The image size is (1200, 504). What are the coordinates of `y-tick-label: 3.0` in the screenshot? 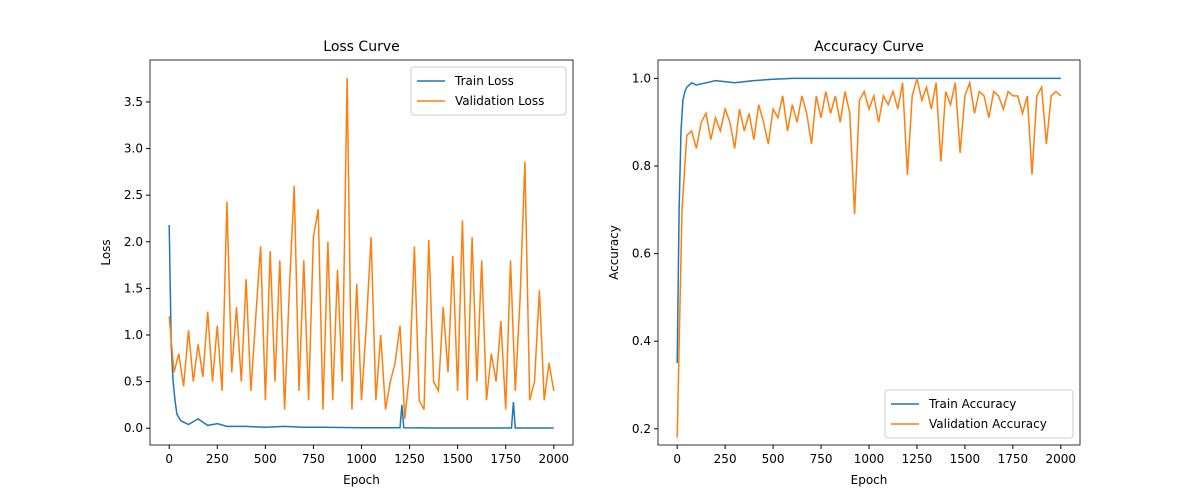 It's located at (133, 149).